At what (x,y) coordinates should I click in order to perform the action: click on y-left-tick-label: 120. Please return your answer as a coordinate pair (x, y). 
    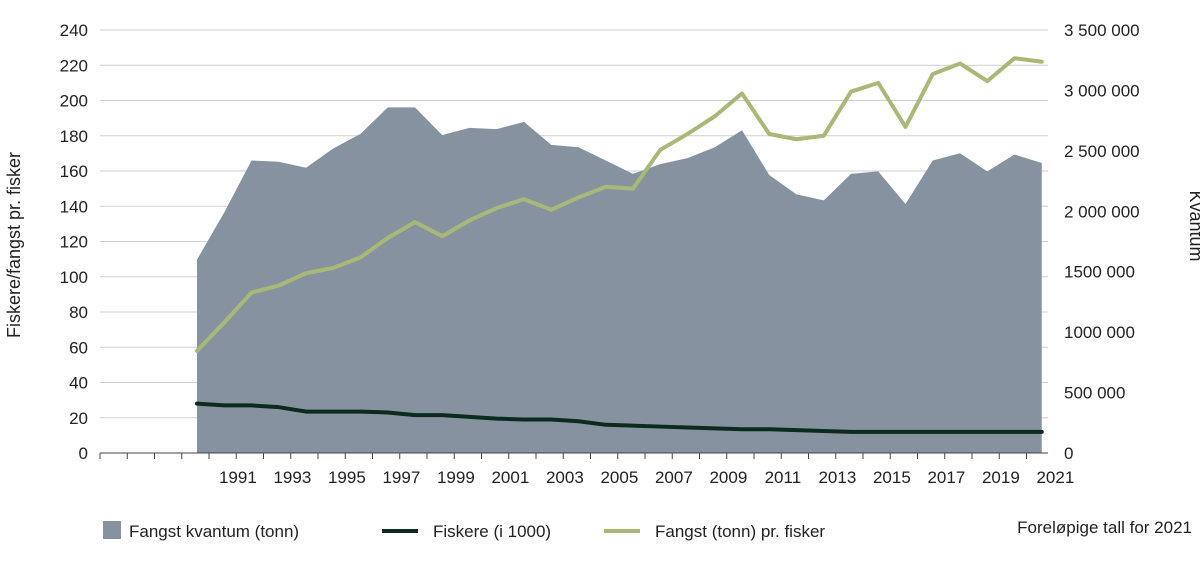
    Looking at the image, I should click on (74, 242).